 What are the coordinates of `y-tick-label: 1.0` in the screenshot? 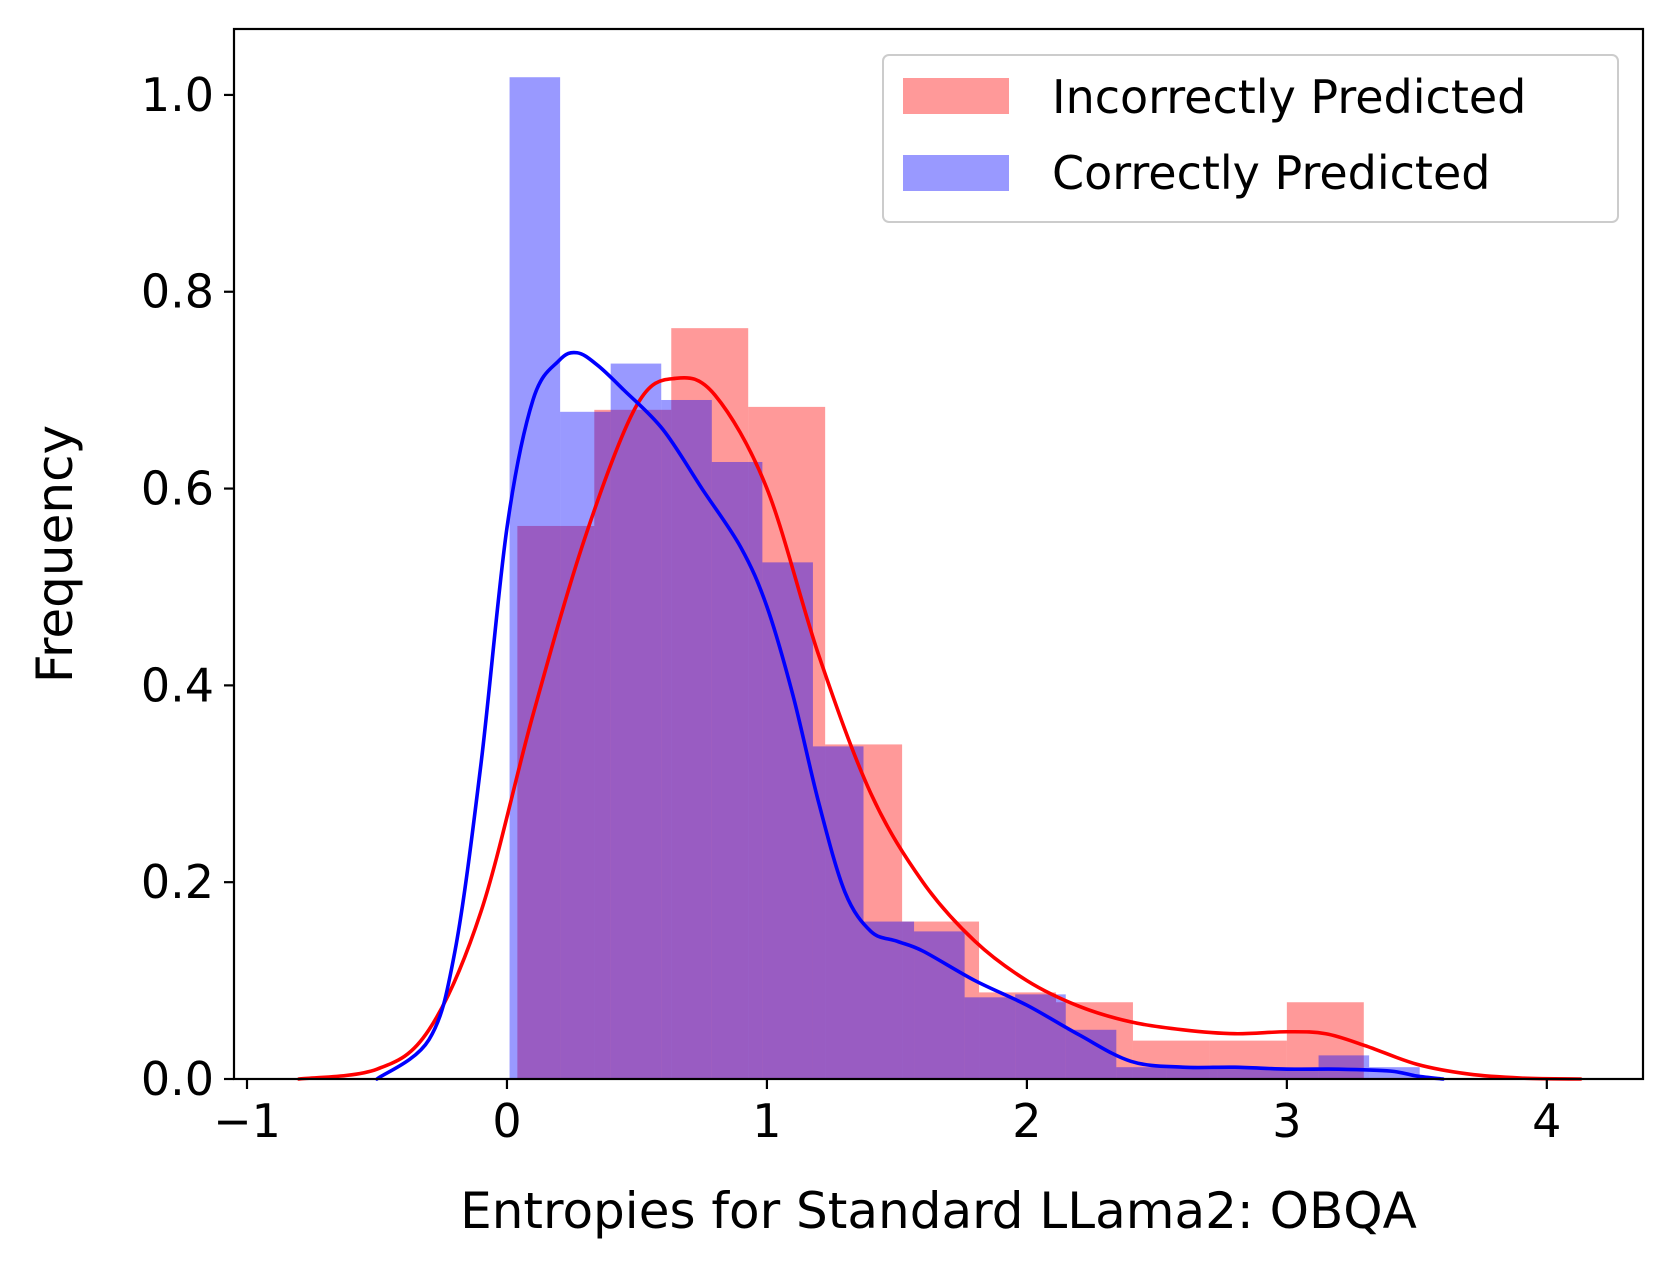 It's located at (177, 95).